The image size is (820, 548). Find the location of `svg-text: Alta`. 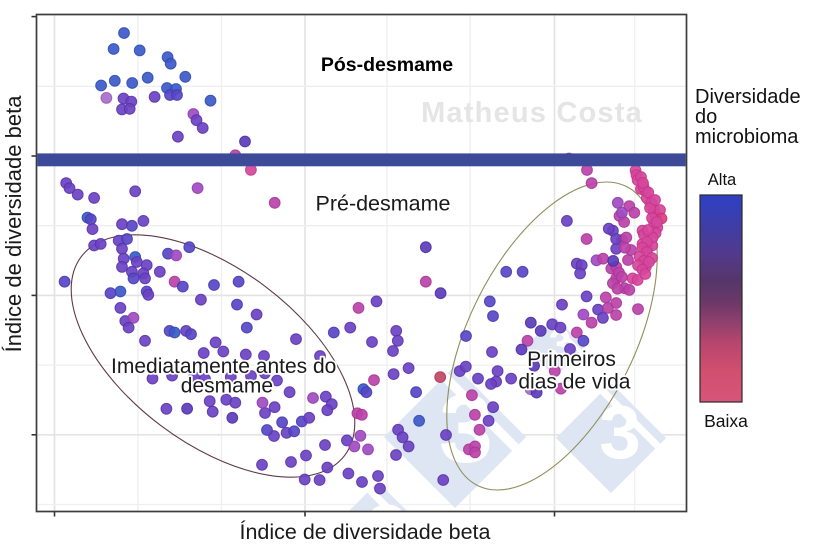

svg-text: Alta is located at coordinates (722, 180).